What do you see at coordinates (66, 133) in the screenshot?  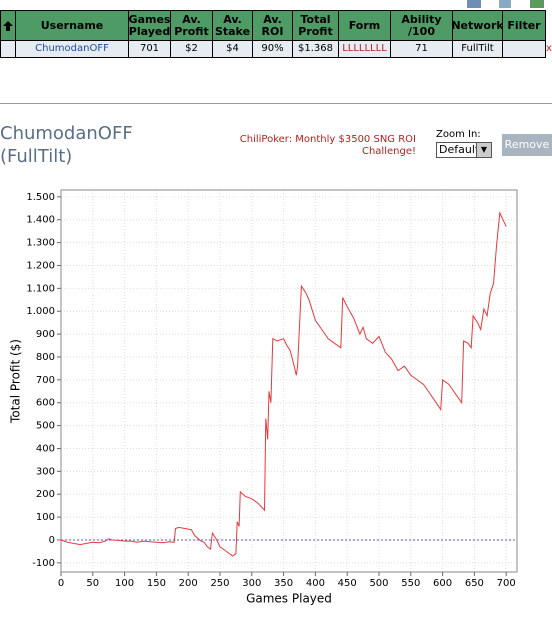 I see `player-name: ChumodanOFF` at bounding box center [66, 133].